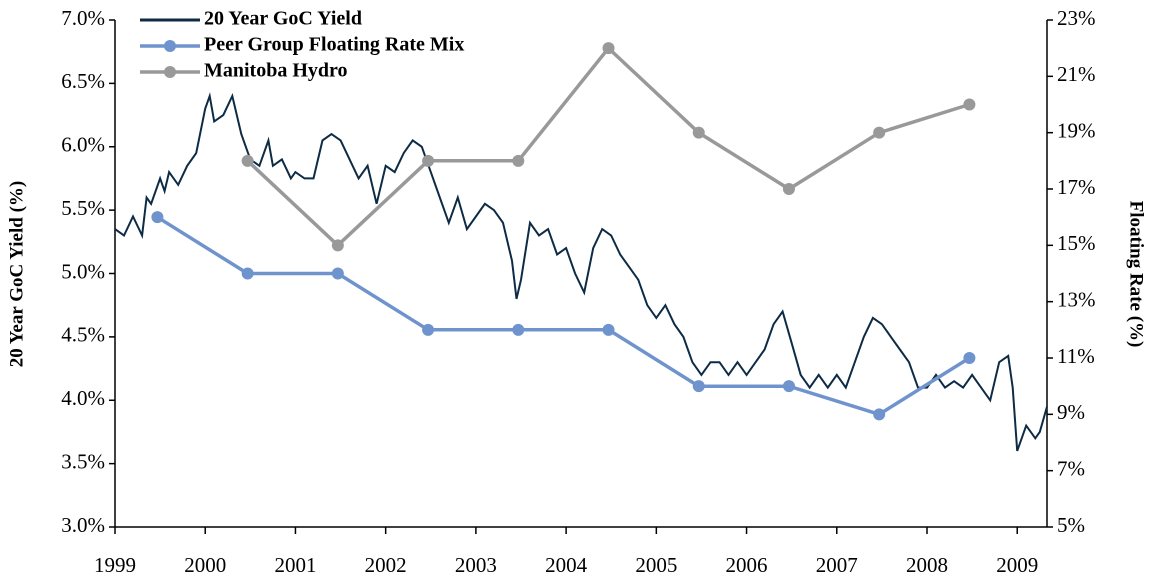  I want to click on x-tick-label: 2009, so click(1017, 565).